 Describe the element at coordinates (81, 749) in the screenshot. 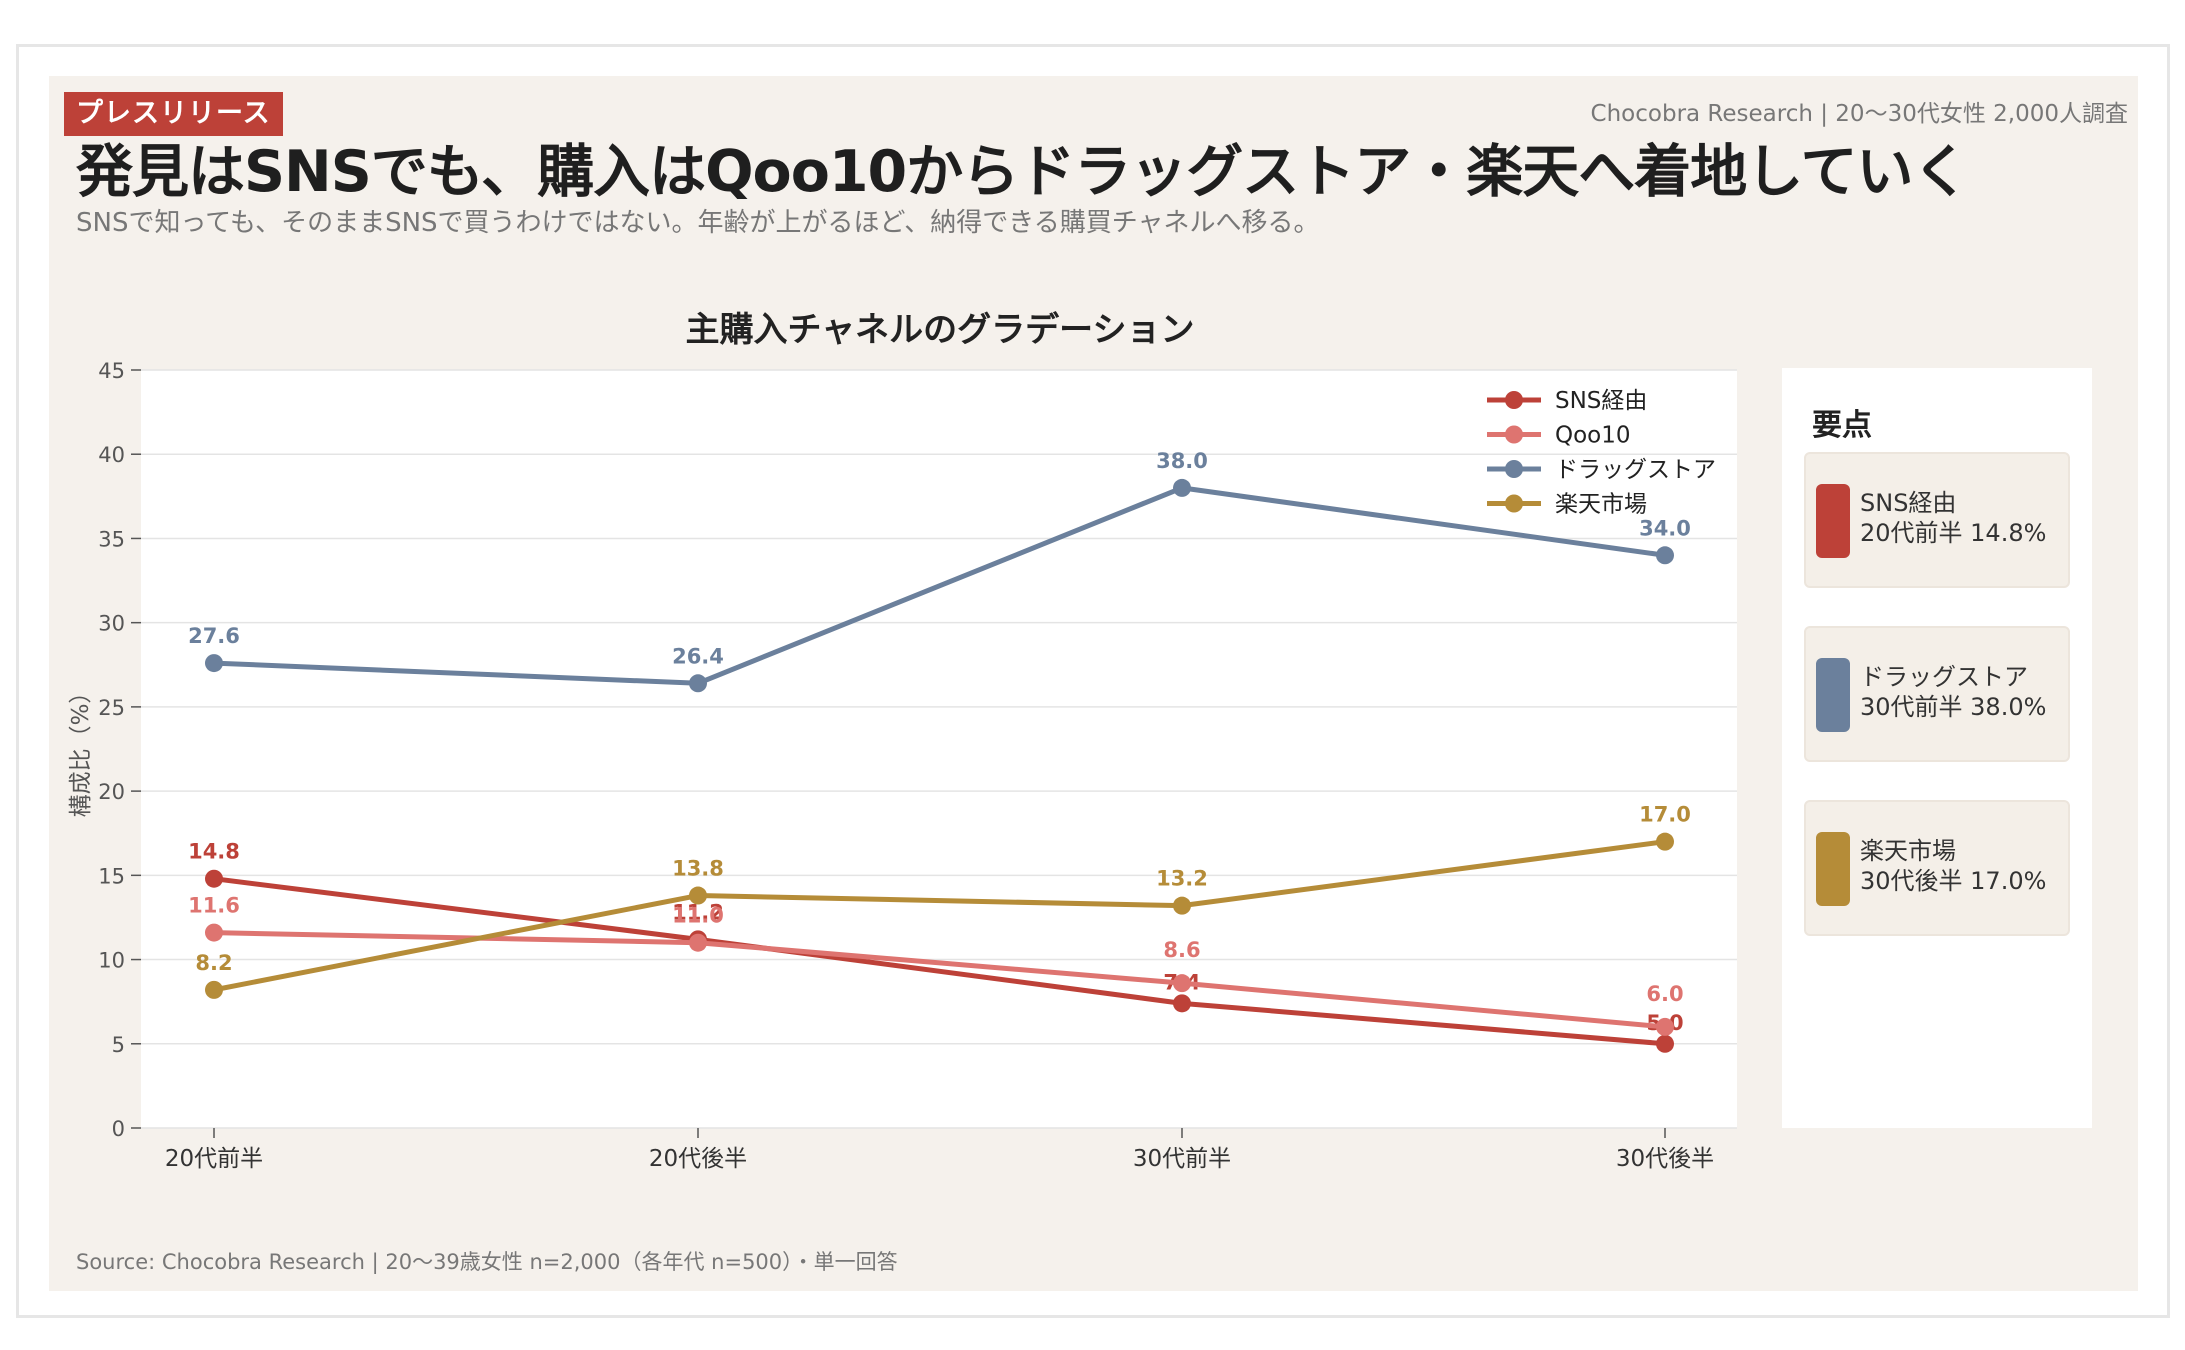

I see `y-axis-label: 構成比（%）` at that location.